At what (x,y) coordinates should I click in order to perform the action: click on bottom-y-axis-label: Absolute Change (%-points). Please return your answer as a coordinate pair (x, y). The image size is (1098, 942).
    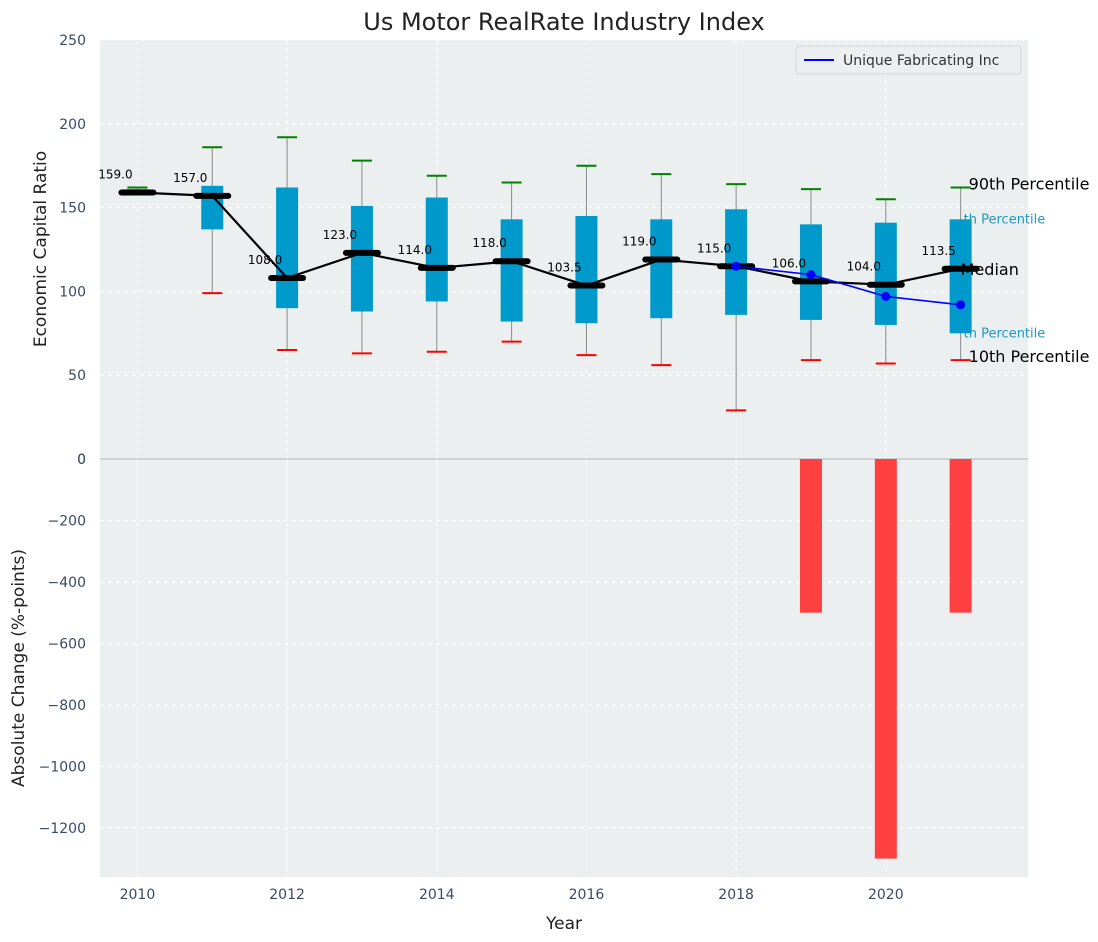
    Looking at the image, I should click on (19, 668).